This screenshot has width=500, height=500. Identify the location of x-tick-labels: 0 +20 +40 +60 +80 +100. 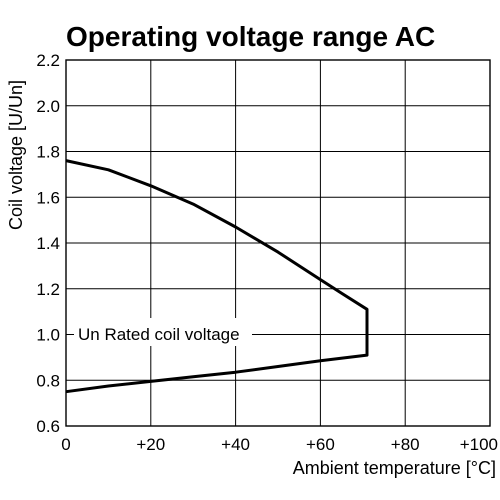
(279, 444).